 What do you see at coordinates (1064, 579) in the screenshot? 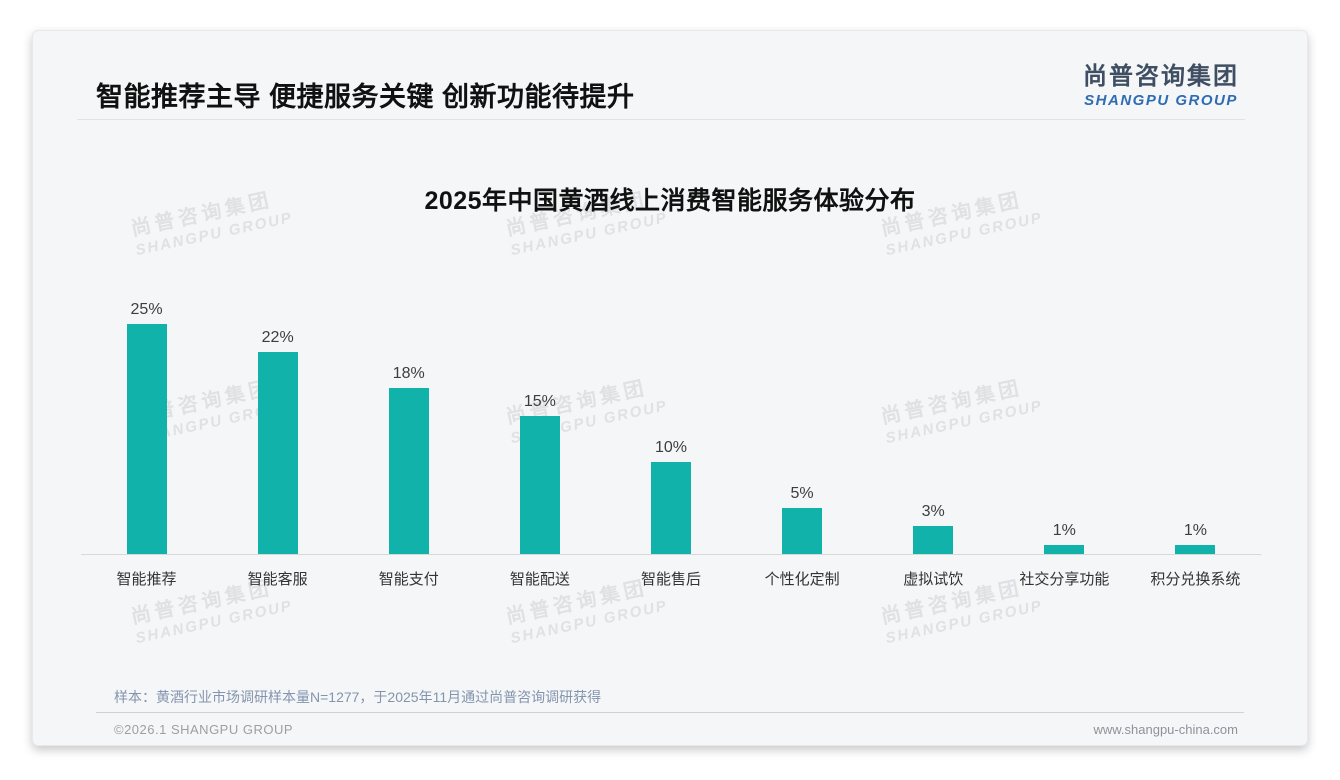
I see `category-label: 社交分享功能` at bounding box center [1064, 579].